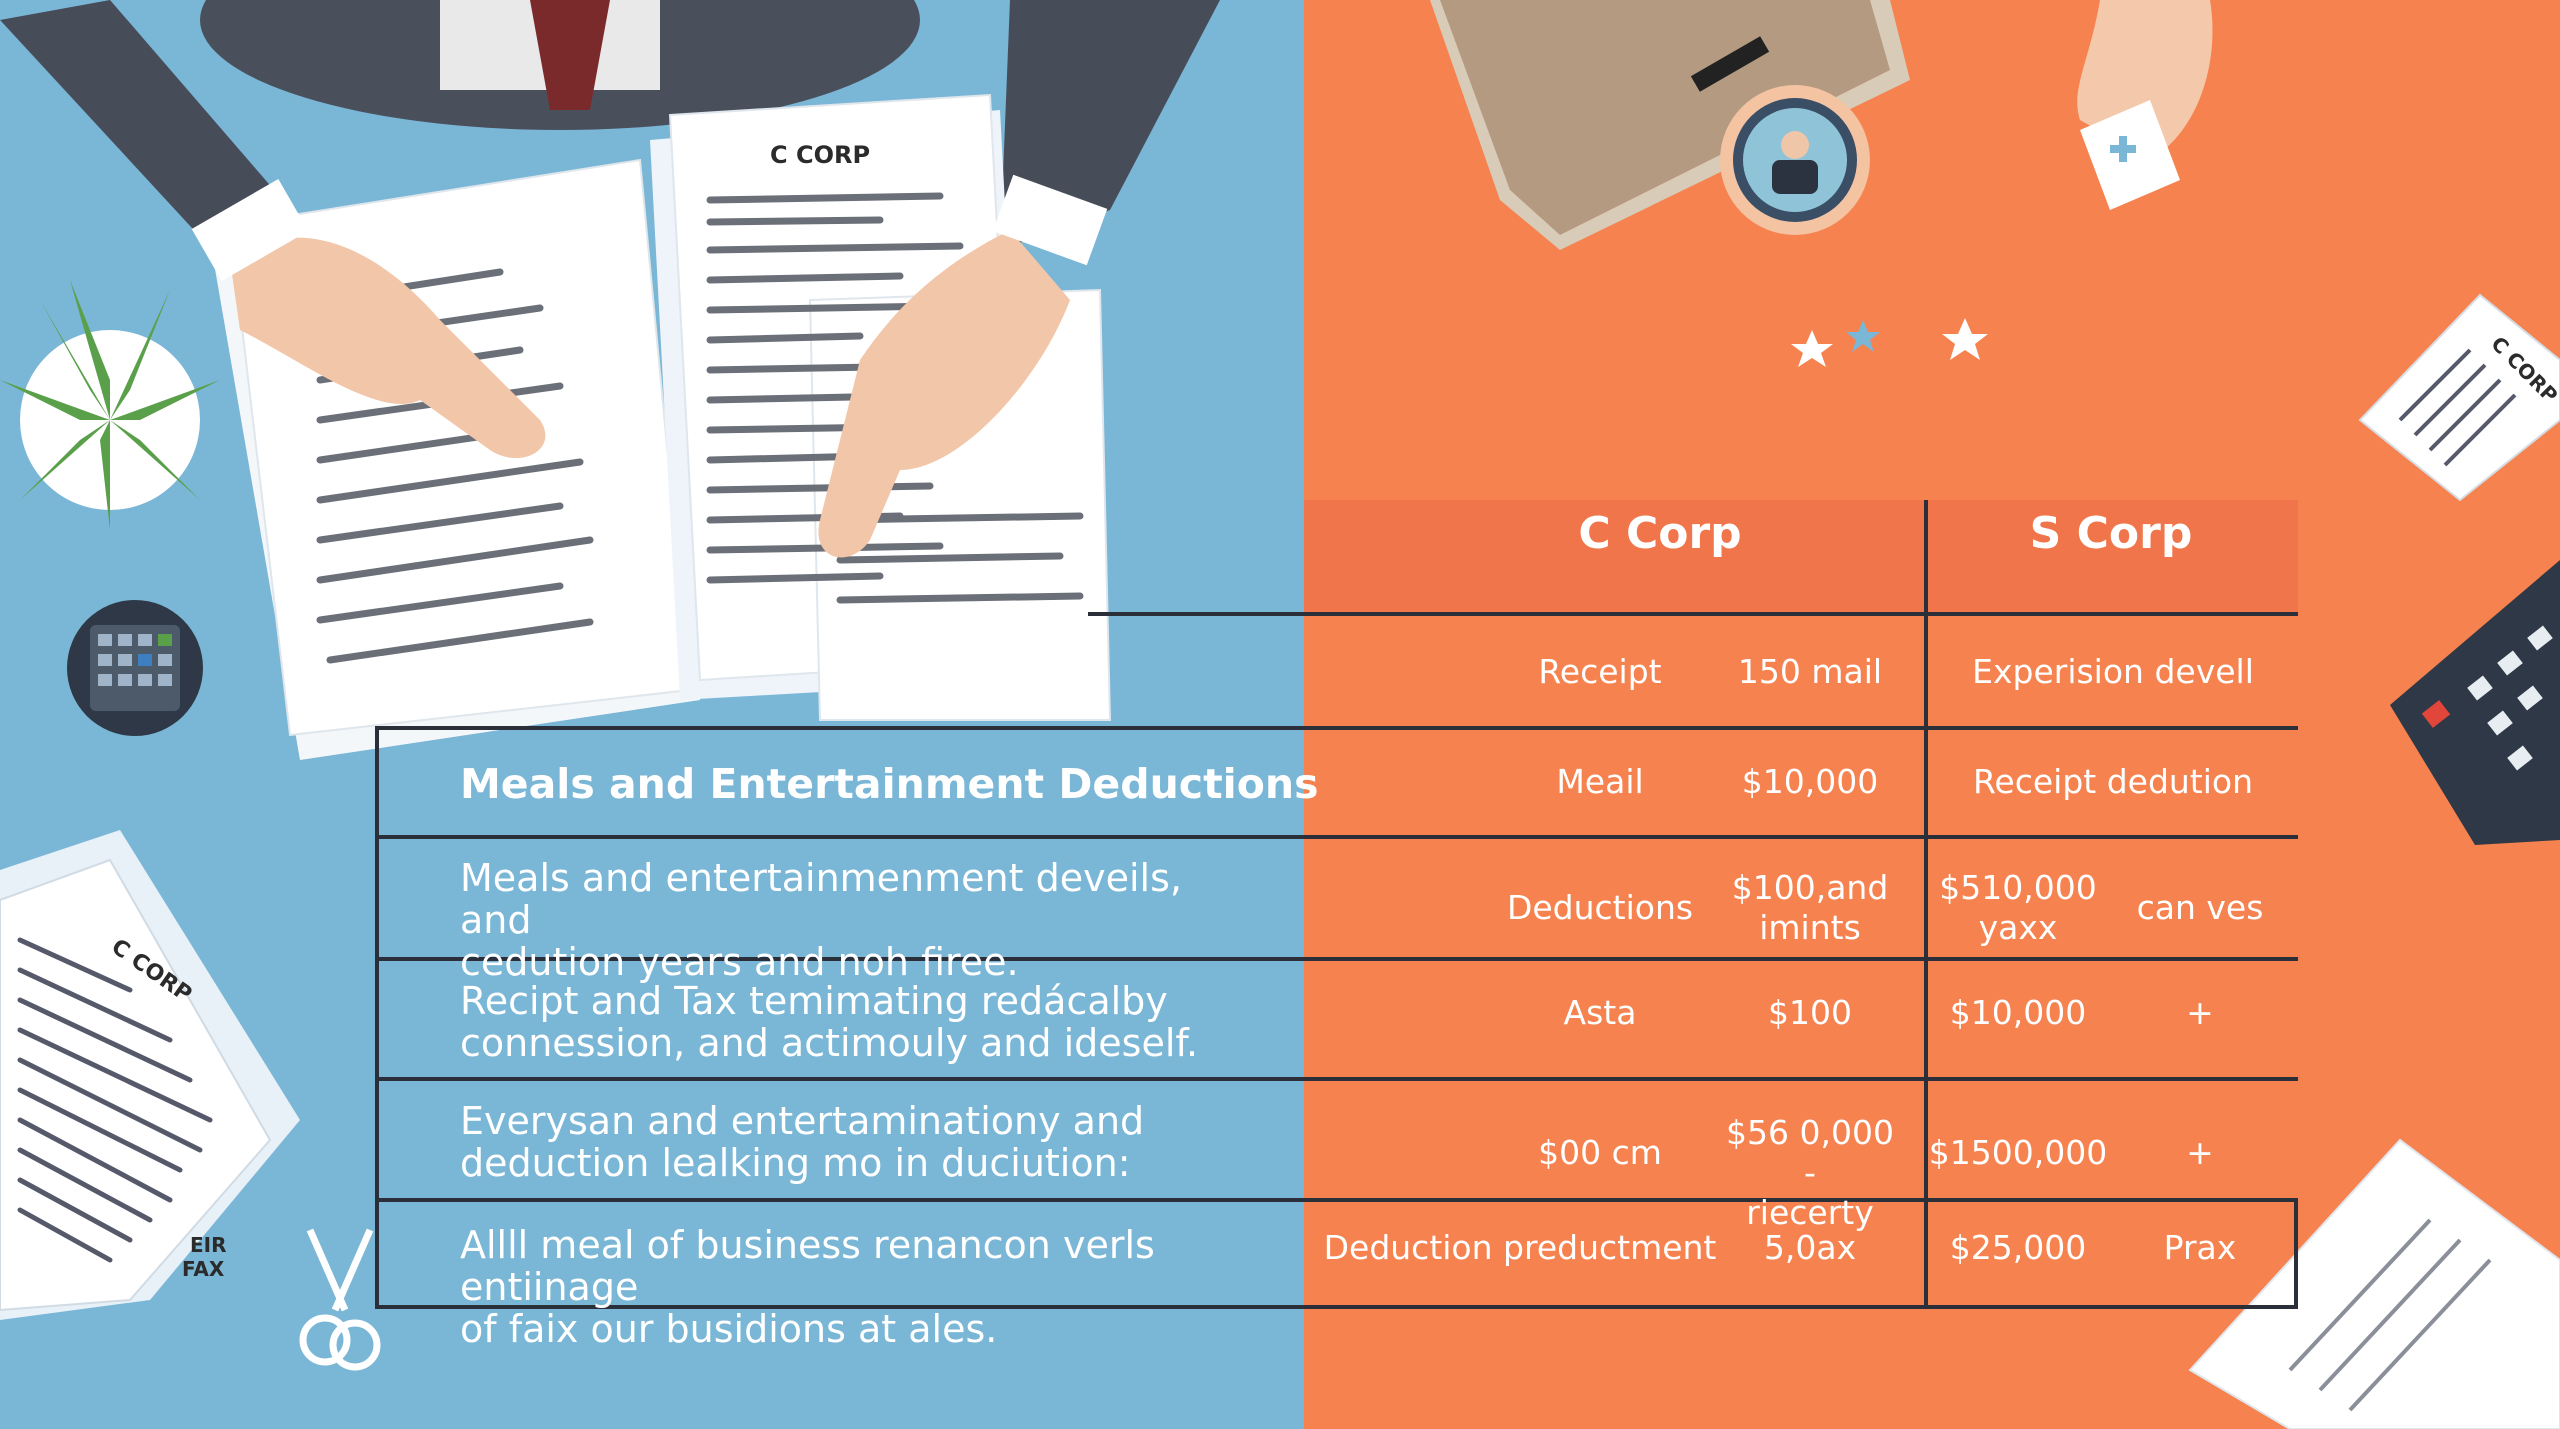  I want to click on scissors-icon, so click(340, 1299).